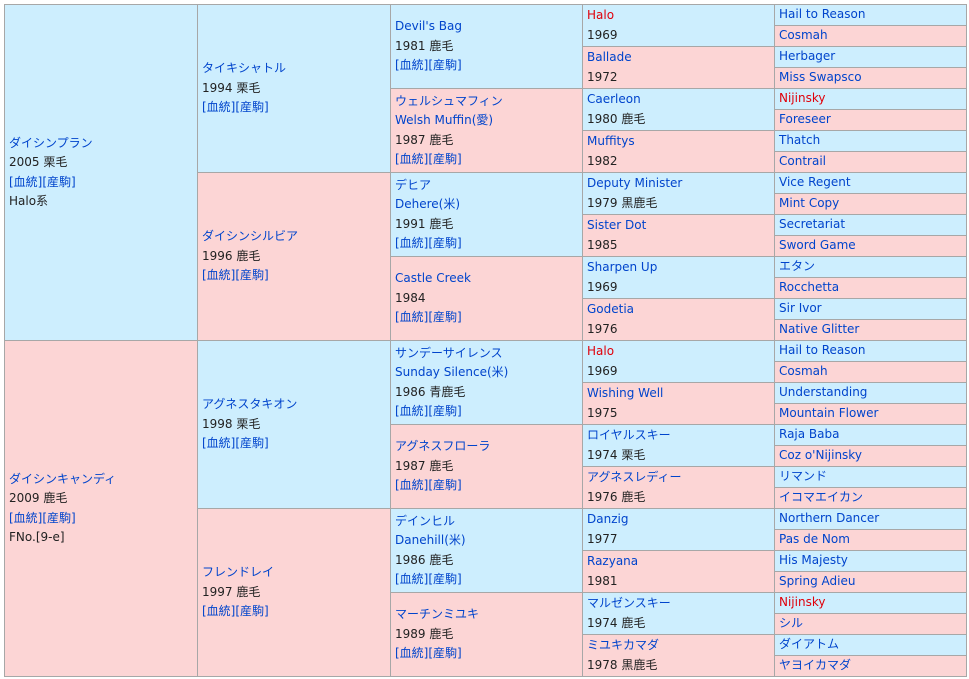 The height and width of the screenshot is (679, 969). I want to click on g4-cell: Halo 1969, so click(678, 25).